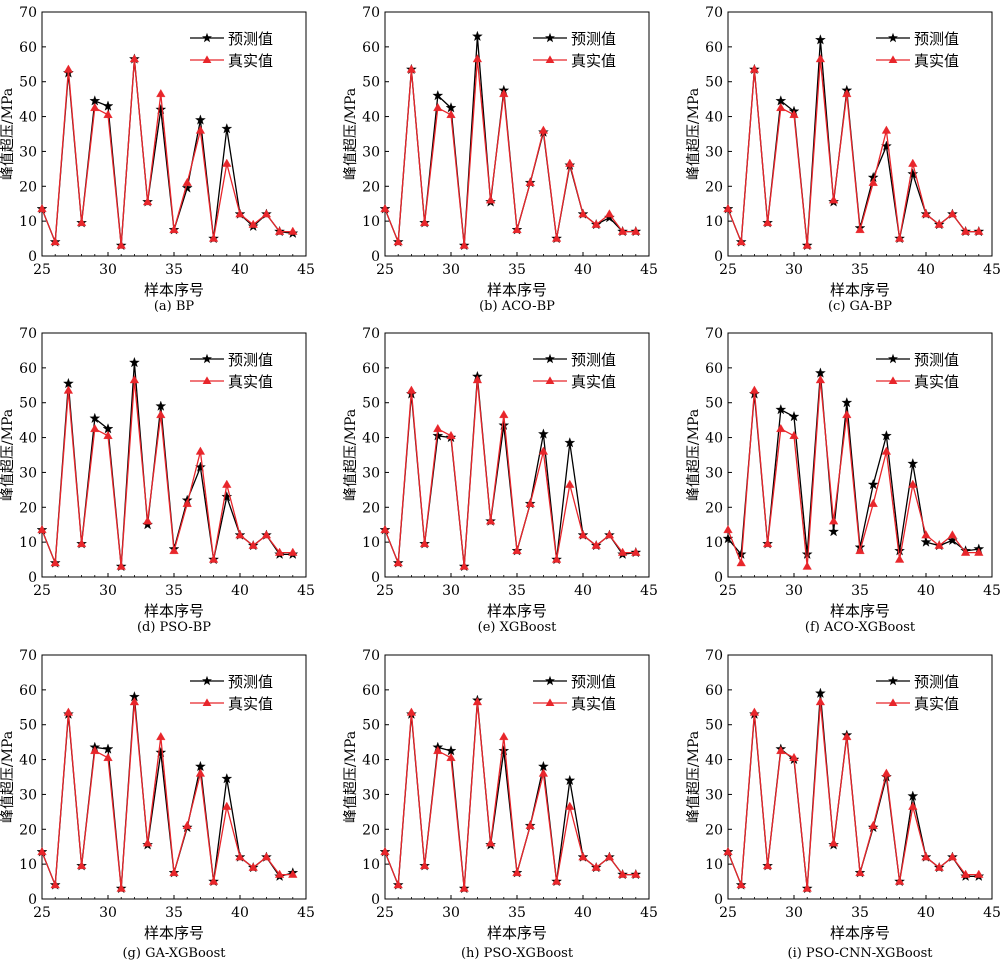  What do you see at coordinates (593, 682) in the screenshot?
I see `legend-label: 预测值` at bounding box center [593, 682].